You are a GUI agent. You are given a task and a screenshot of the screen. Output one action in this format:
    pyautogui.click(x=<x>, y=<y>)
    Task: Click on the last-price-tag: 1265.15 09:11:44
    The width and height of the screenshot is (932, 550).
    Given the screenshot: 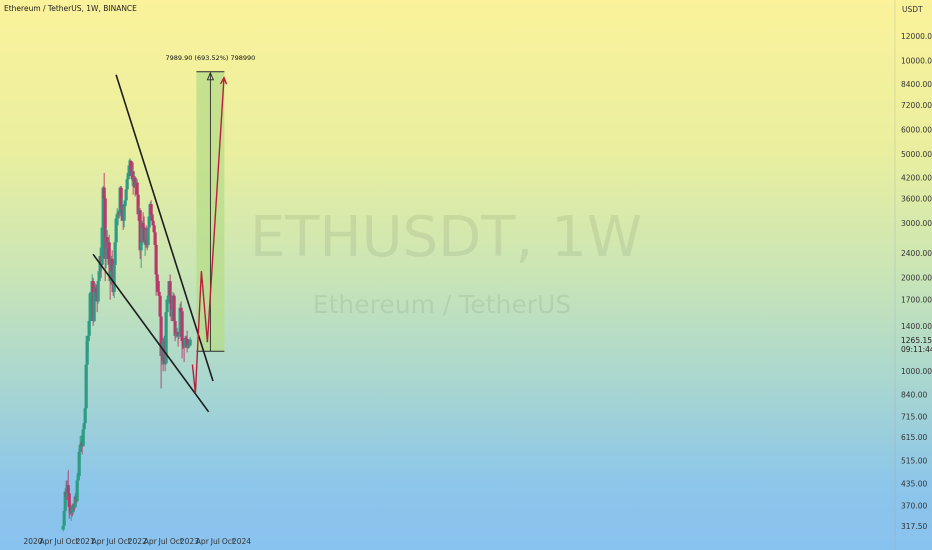 What is the action you would take?
    pyautogui.click(x=916, y=345)
    